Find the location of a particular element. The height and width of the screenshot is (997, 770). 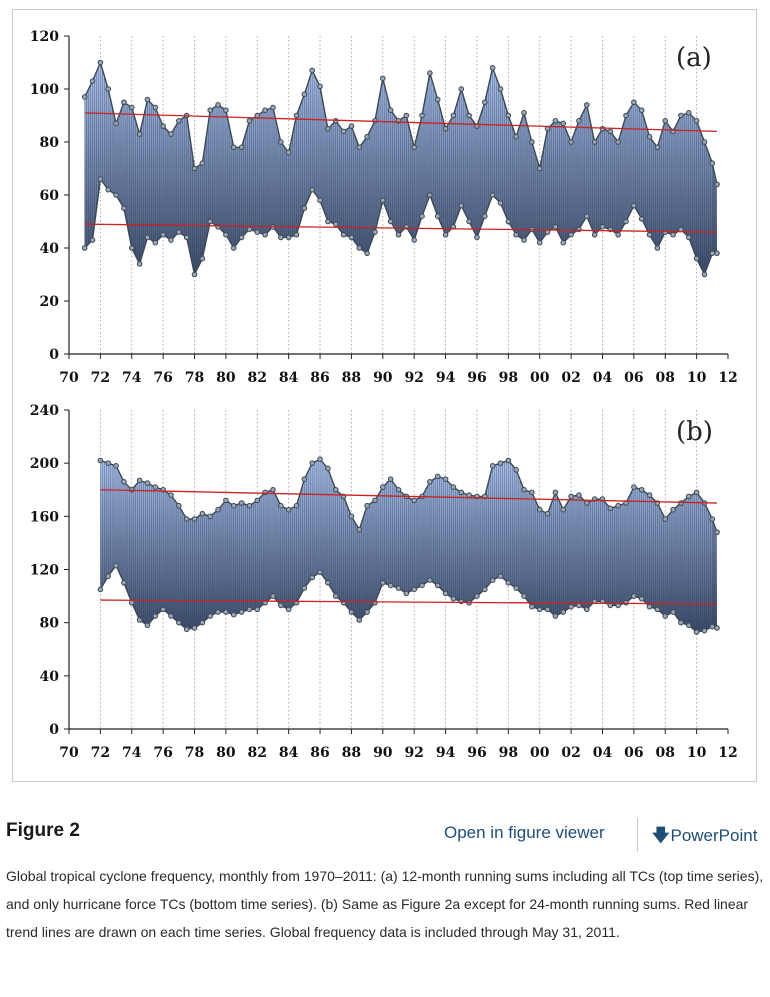

chart1-x-tick-label: 10 is located at coordinates (697, 378).